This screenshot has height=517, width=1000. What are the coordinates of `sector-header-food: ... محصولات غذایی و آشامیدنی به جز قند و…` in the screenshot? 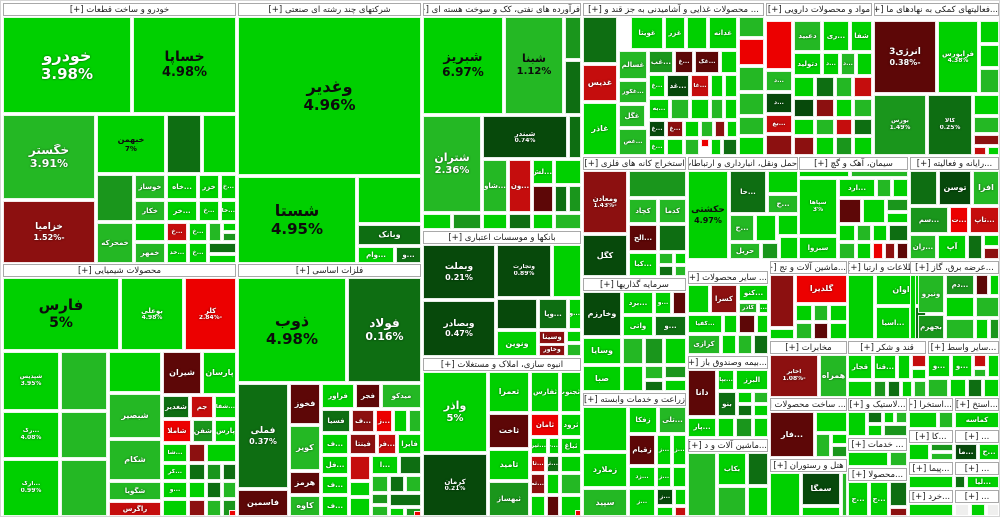 It's located at (673, 9).